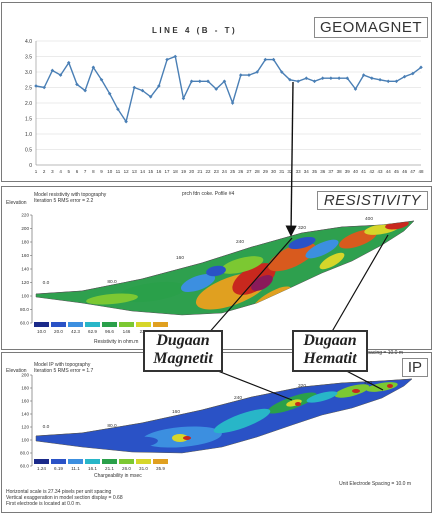 The image size is (435, 515). I want to click on ip-electrode-spacing-bottom: Unit Electrode Spacing = 10.0 m, so click(375, 484).